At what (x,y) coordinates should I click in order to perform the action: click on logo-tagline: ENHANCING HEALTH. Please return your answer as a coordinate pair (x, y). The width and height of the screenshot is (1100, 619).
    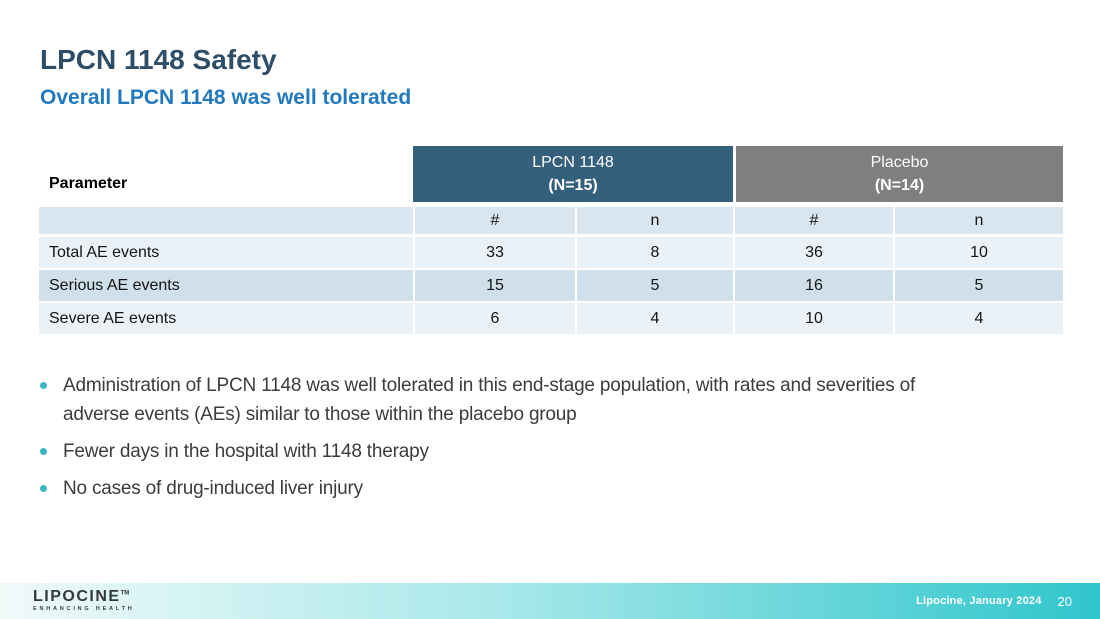
    Looking at the image, I should click on (84, 609).